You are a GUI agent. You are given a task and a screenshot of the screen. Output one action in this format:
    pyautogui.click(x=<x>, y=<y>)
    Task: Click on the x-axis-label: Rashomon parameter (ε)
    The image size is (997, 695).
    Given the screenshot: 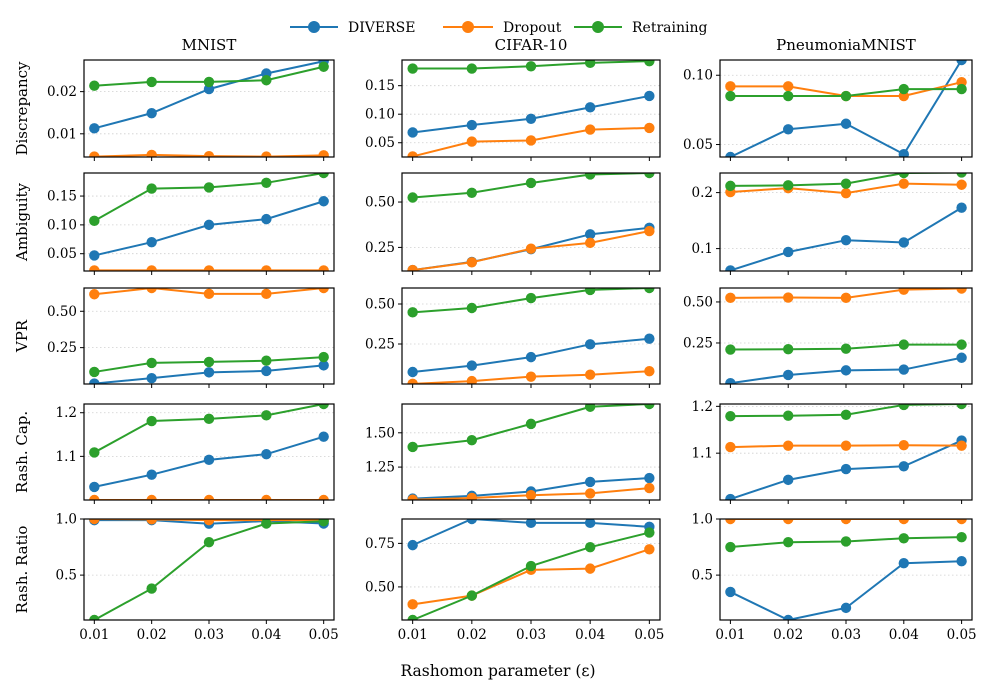 What is the action you would take?
    pyautogui.click(x=497, y=671)
    